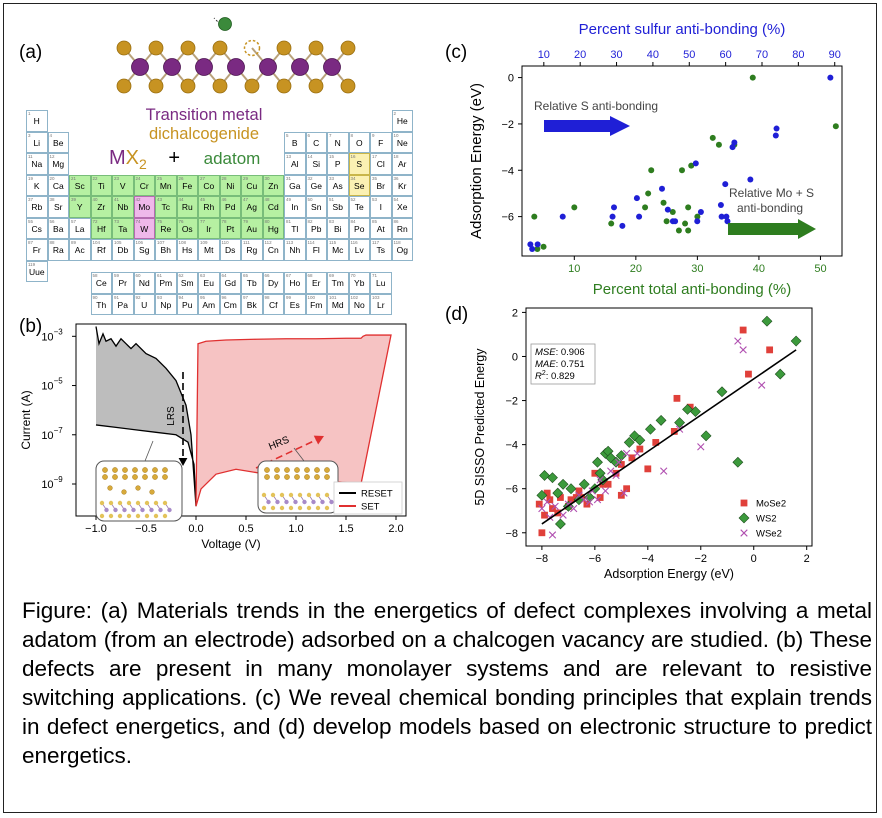 This screenshot has width=882, height=818. What do you see at coordinates (252, 250) in the screenshot?
I see `element-symbol: Rg` at bounding box center [252, 250].